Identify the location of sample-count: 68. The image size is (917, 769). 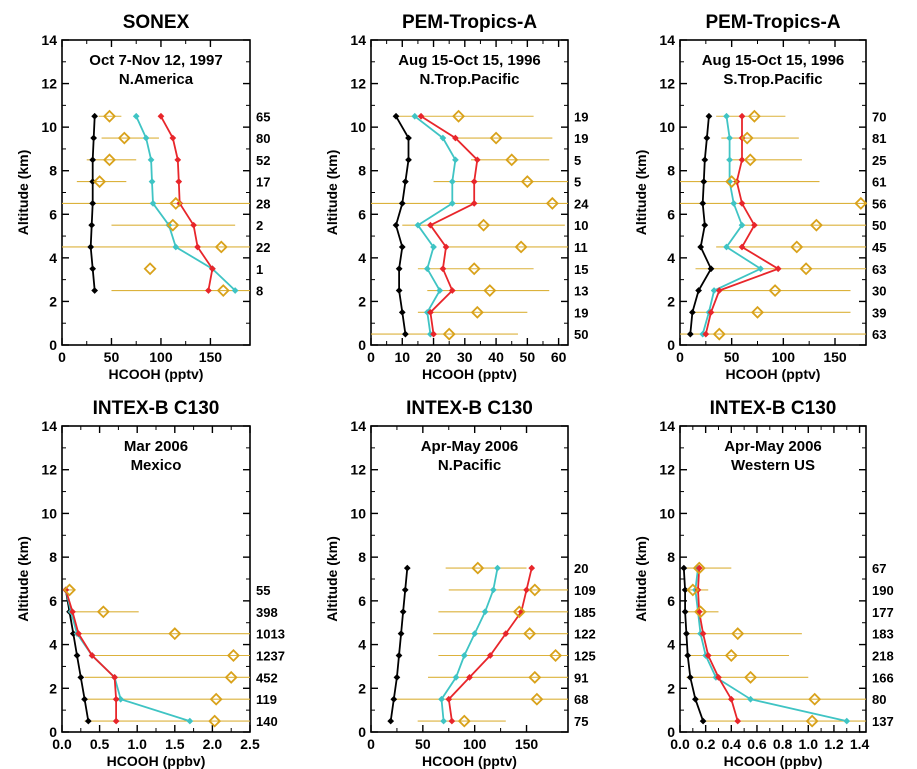
(581, 699).